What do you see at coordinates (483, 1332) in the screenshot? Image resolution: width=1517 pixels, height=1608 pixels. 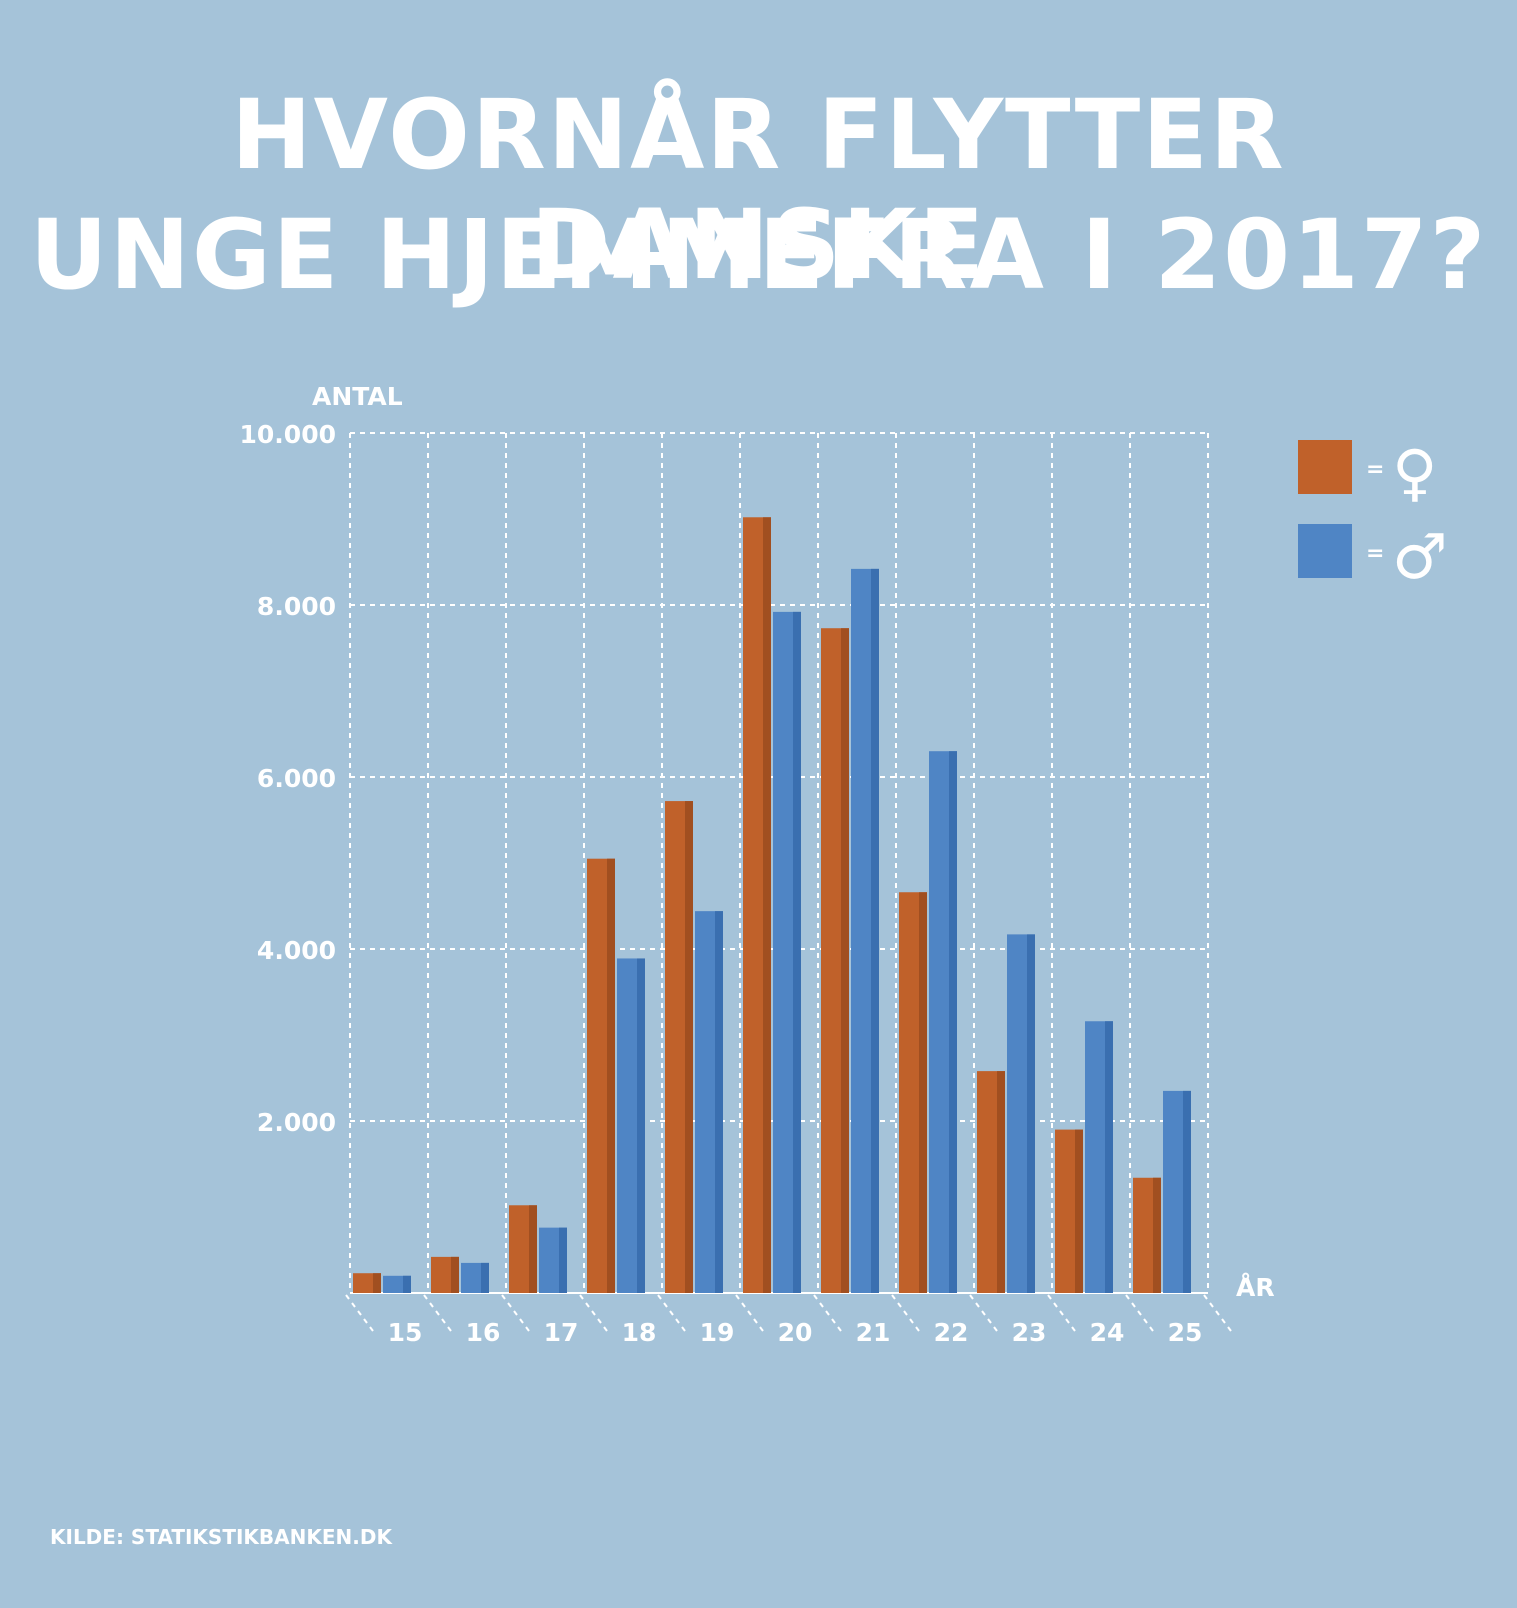 I see `x-tick-label-16: 16` at bounding box center [483, 1332].